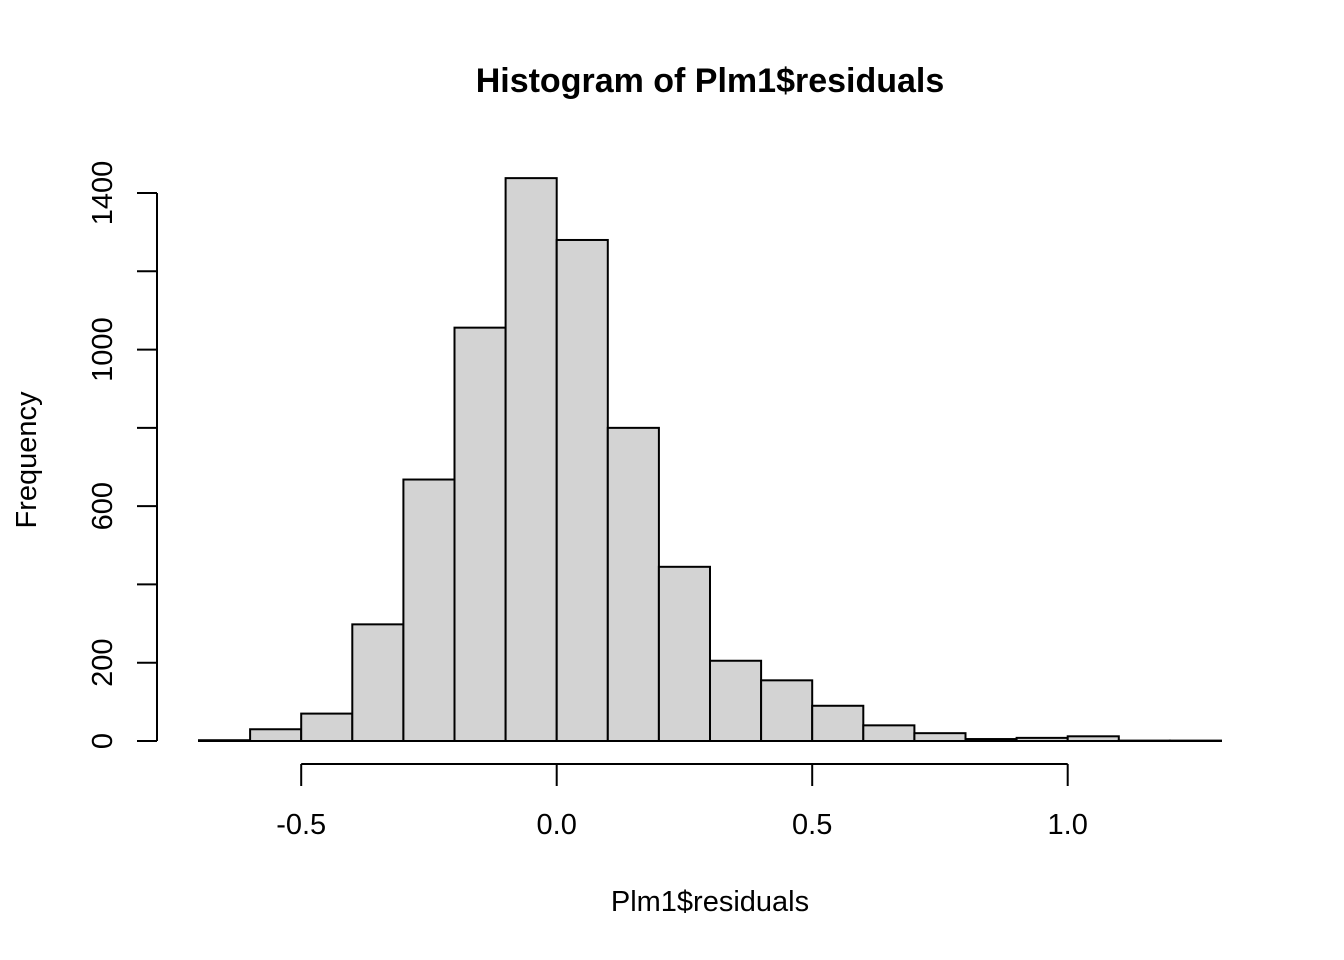  What do you see at coordinates (710, 902) in the screenshot?
I see `x-axis-label: Plm1$residuals` at bounding box center [710, 902].